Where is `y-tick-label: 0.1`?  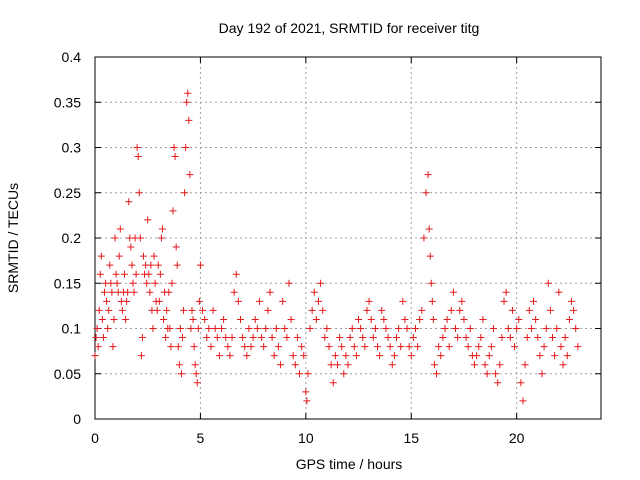 y-tick-label: 0.1 is located at coordinates (72, 329).